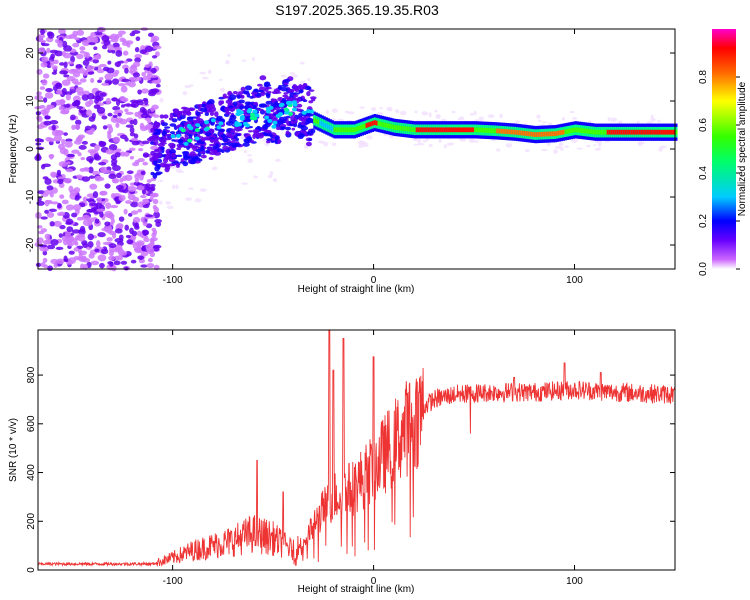 This screenshot has height=600, width=750. I want to click on colorbar-tick-label: 0.8, so click(703, 77).